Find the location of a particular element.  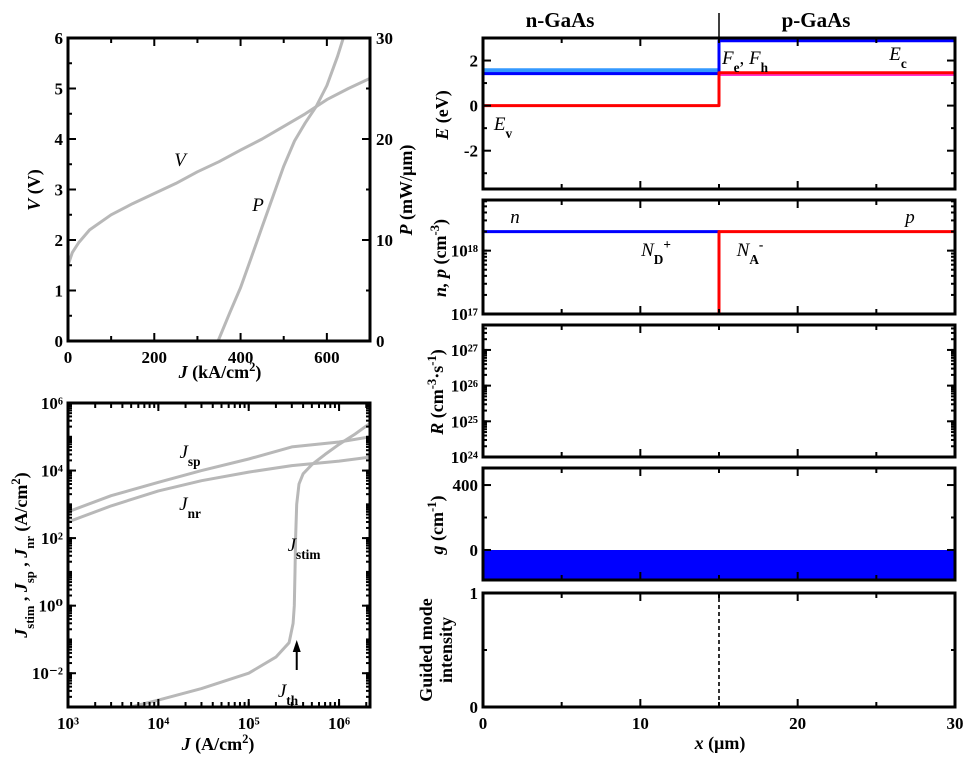

x-axis-label-part: (kA/cm is located at coordinates (219, 372).